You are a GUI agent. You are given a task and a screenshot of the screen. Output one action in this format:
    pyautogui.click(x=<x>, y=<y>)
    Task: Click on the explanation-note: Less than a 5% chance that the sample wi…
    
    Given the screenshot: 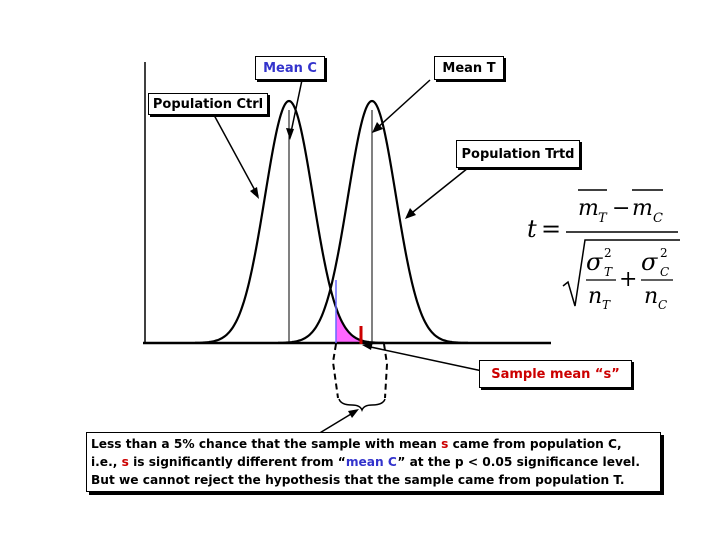 What is the action you would take?
    pyautogui.click(x=373, y=462)
    